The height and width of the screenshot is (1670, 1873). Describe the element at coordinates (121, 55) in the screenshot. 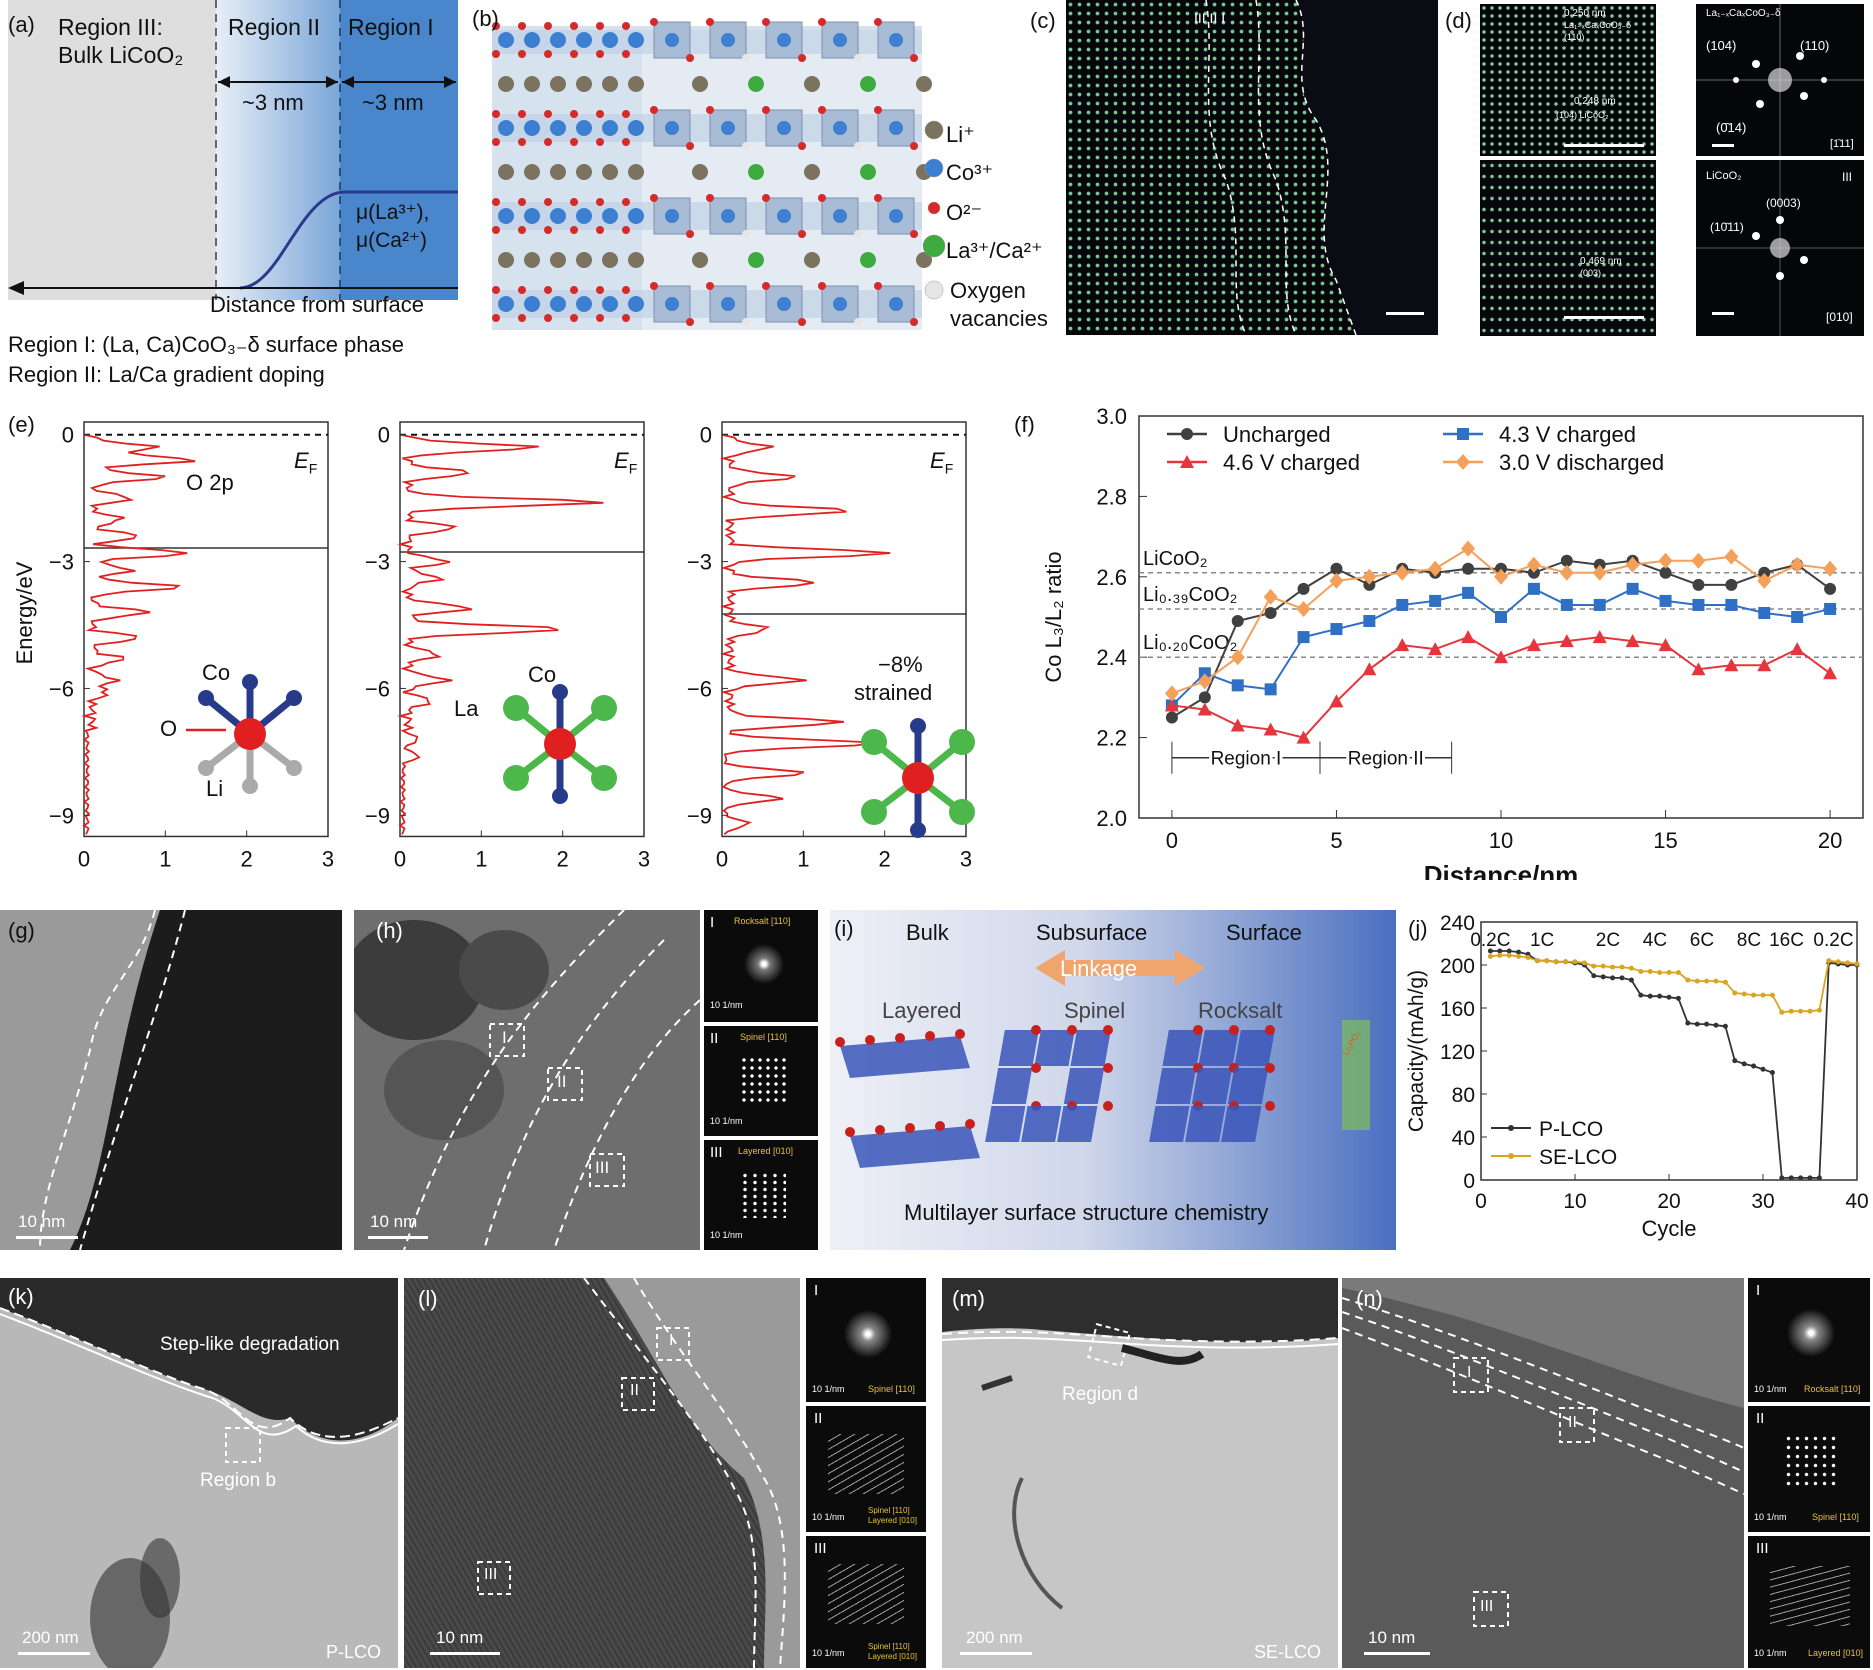

I see `bulk-licoo2-label: Bulk LiCoO₂` at that location.